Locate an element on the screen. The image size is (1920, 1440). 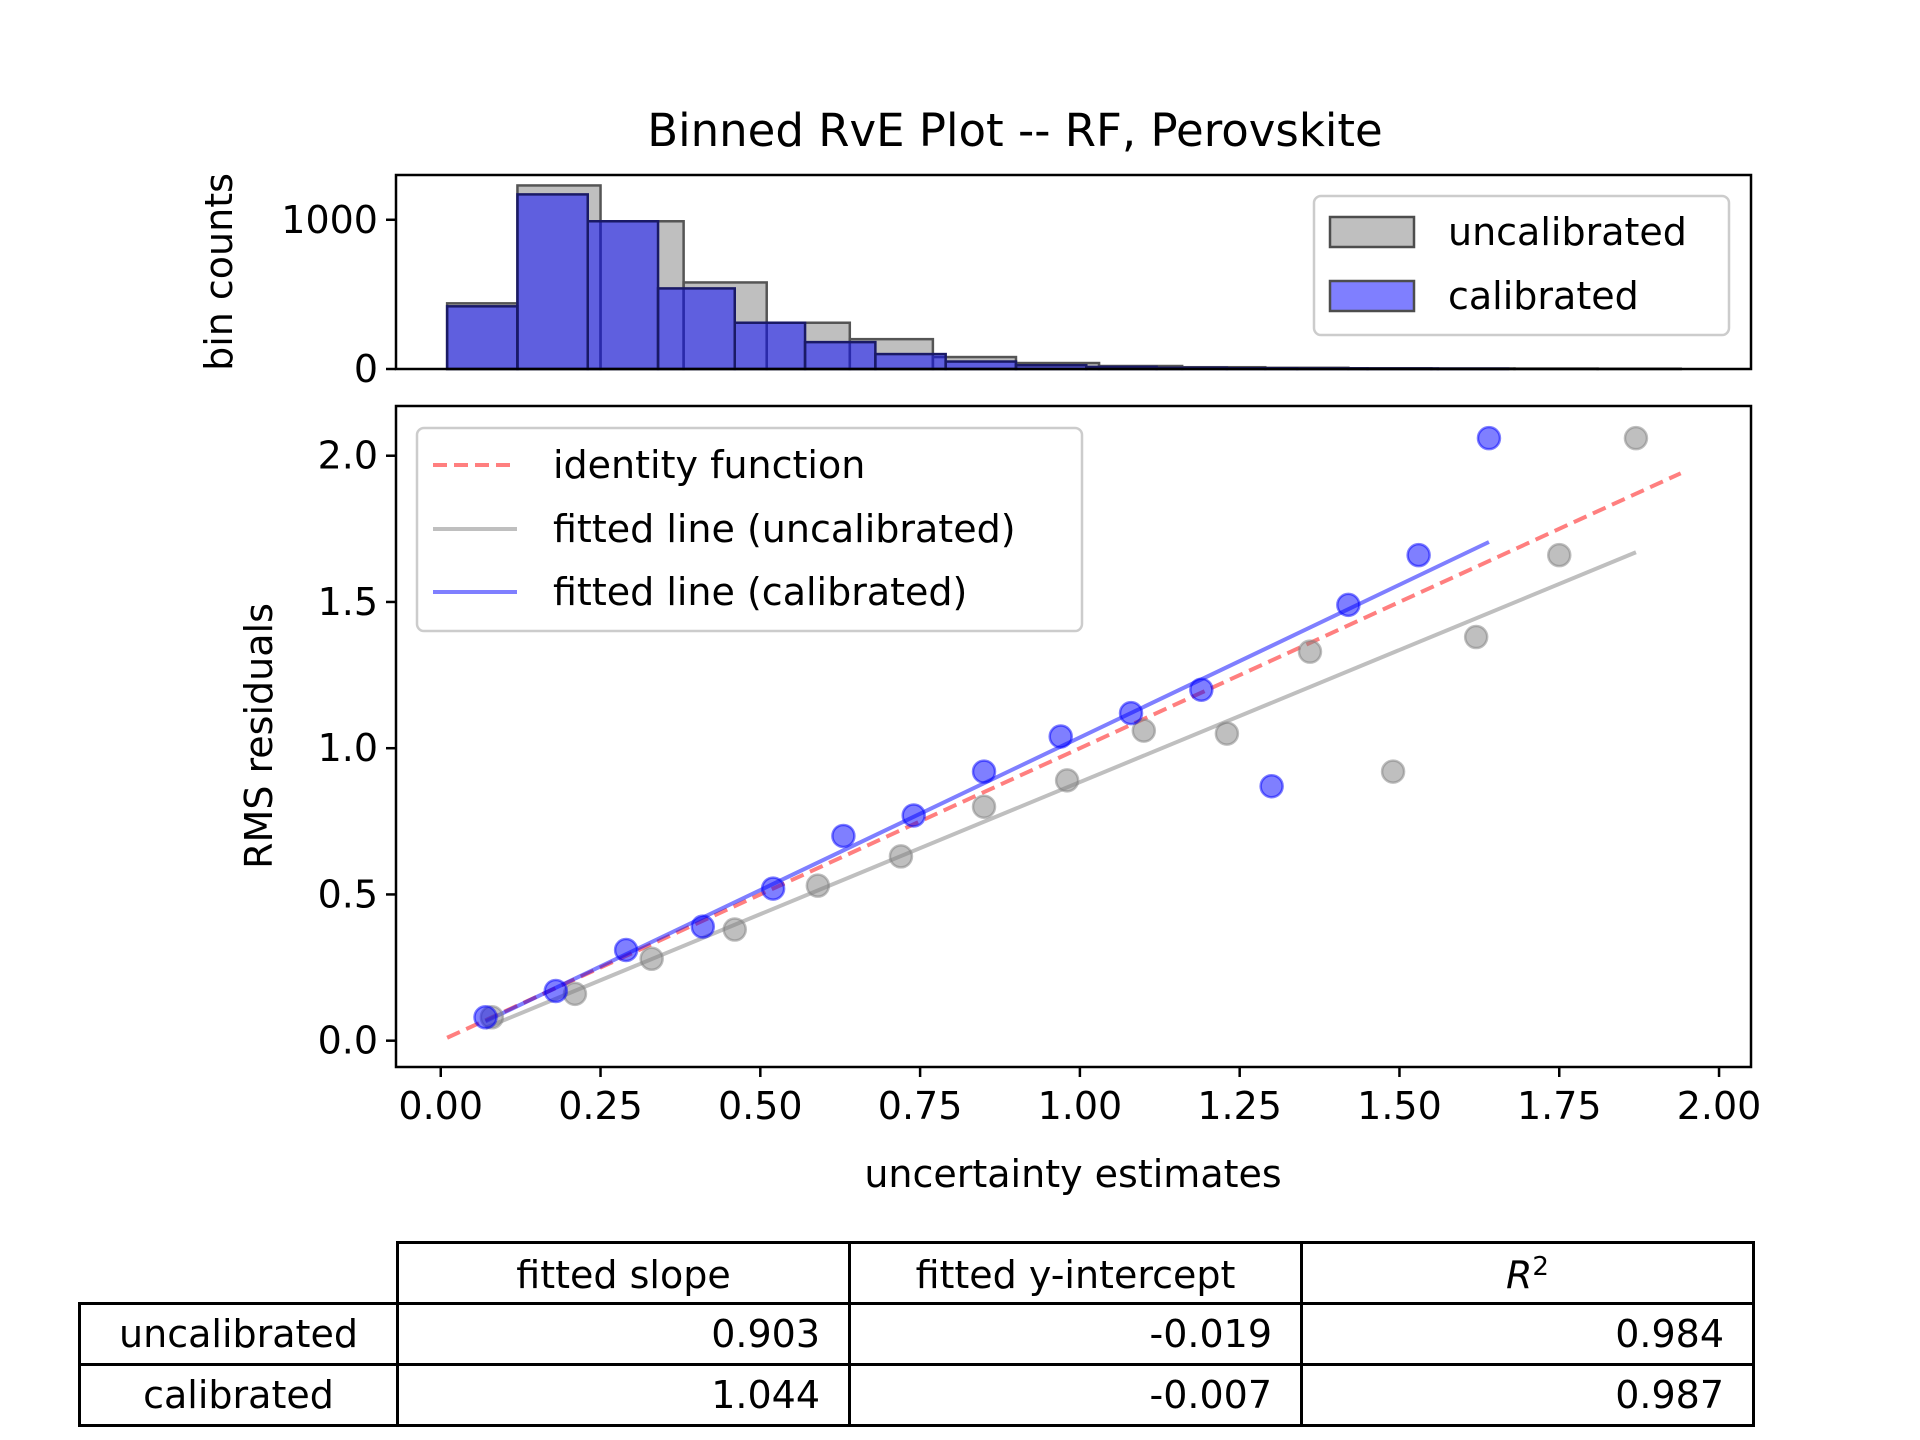
main-x-tick-label: 1.00 is located at coordinates (1080, 1106).